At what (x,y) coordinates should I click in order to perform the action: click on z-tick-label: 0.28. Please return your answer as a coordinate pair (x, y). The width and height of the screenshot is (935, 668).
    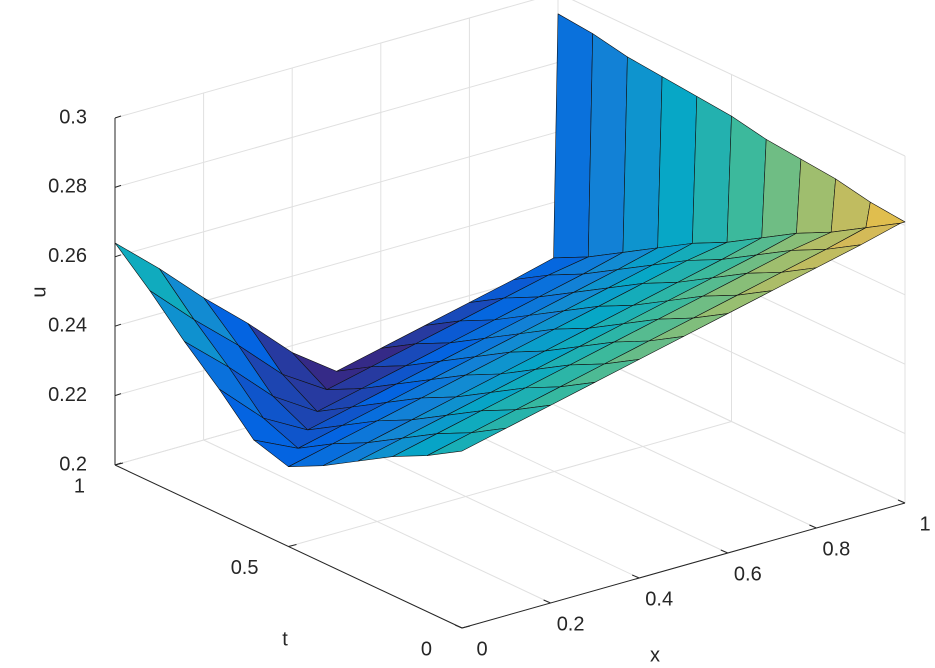
    Looking at the image, I should click on (67, 187).